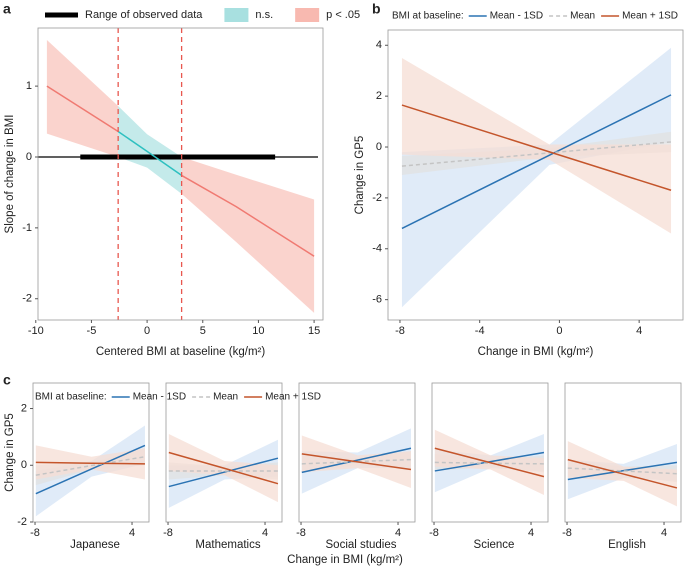 The width and height of the screenshot is (685, 567). Describe the element at coordinates (7, 9) in the screenshot. I see `panel-label: a` at that location.